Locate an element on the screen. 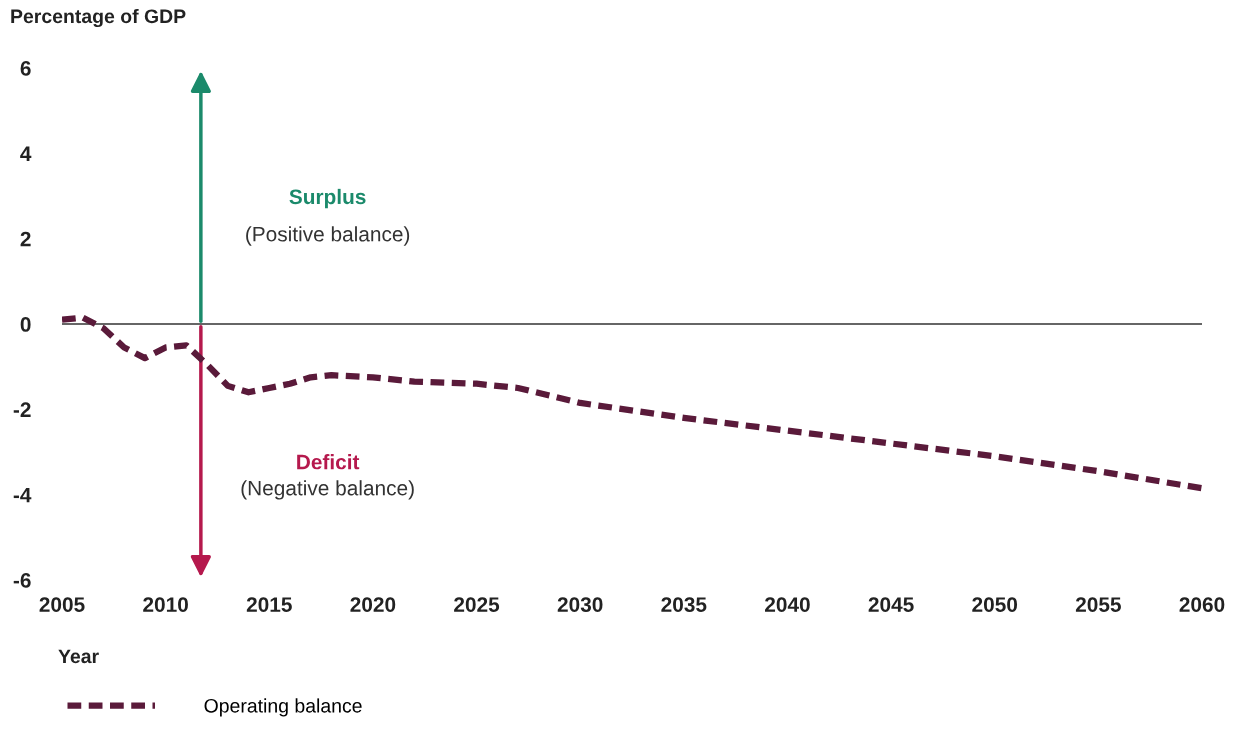  x-tick-label: 2060 is located at coordinates (1202, 604).